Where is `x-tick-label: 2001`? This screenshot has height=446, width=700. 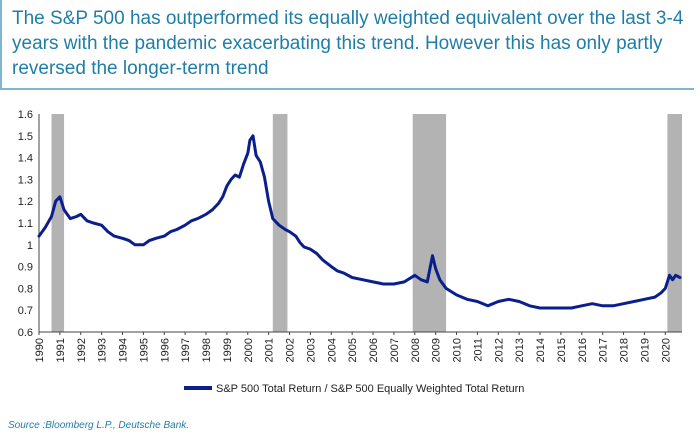 x-tick-label: 2001 is located at coordinates (270, 350).